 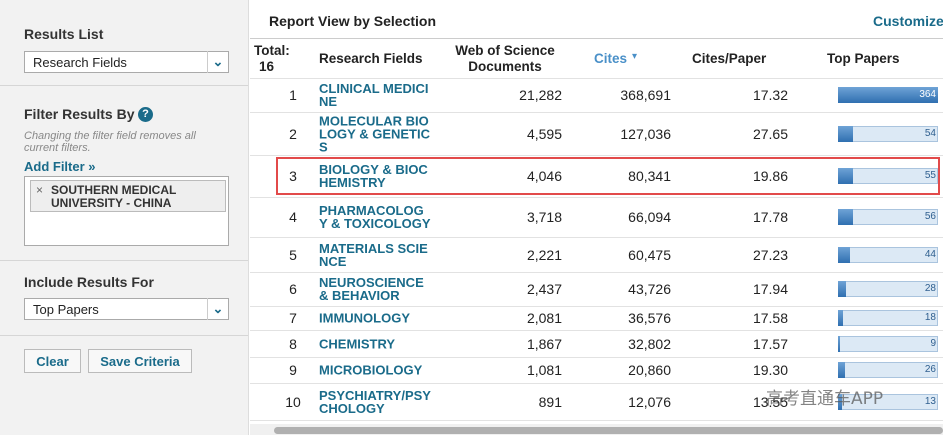 What do you see at coordinates (293, 370) in the screenshot?
I see `rank: 9` at bounding box center [293, 370].